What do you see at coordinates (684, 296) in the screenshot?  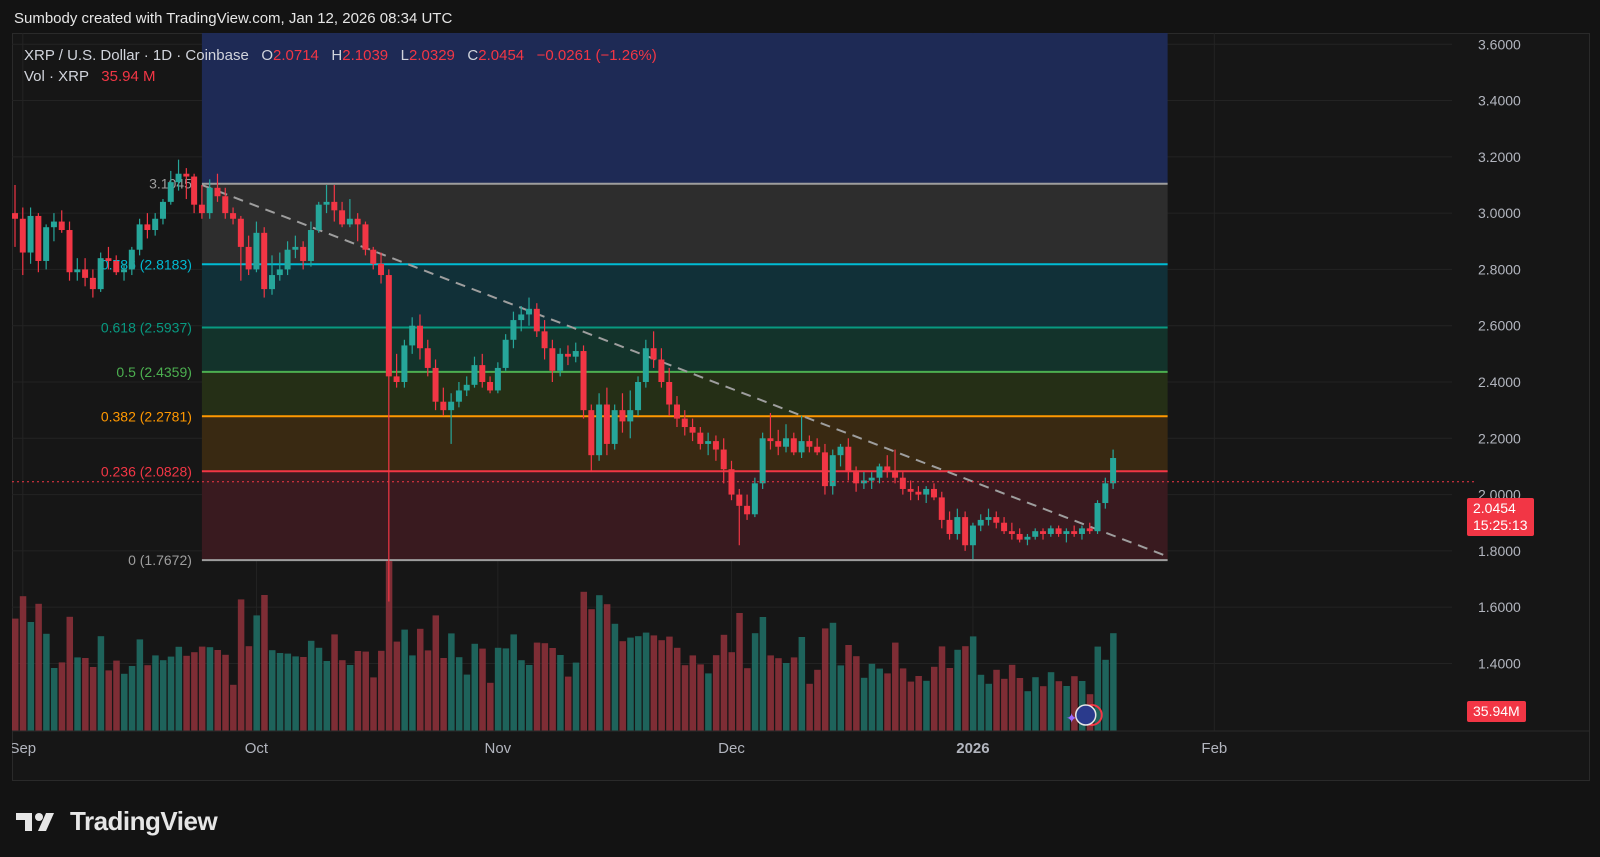 I see `fib-zone-0.618-0.786` at bounding box center [684, 296].